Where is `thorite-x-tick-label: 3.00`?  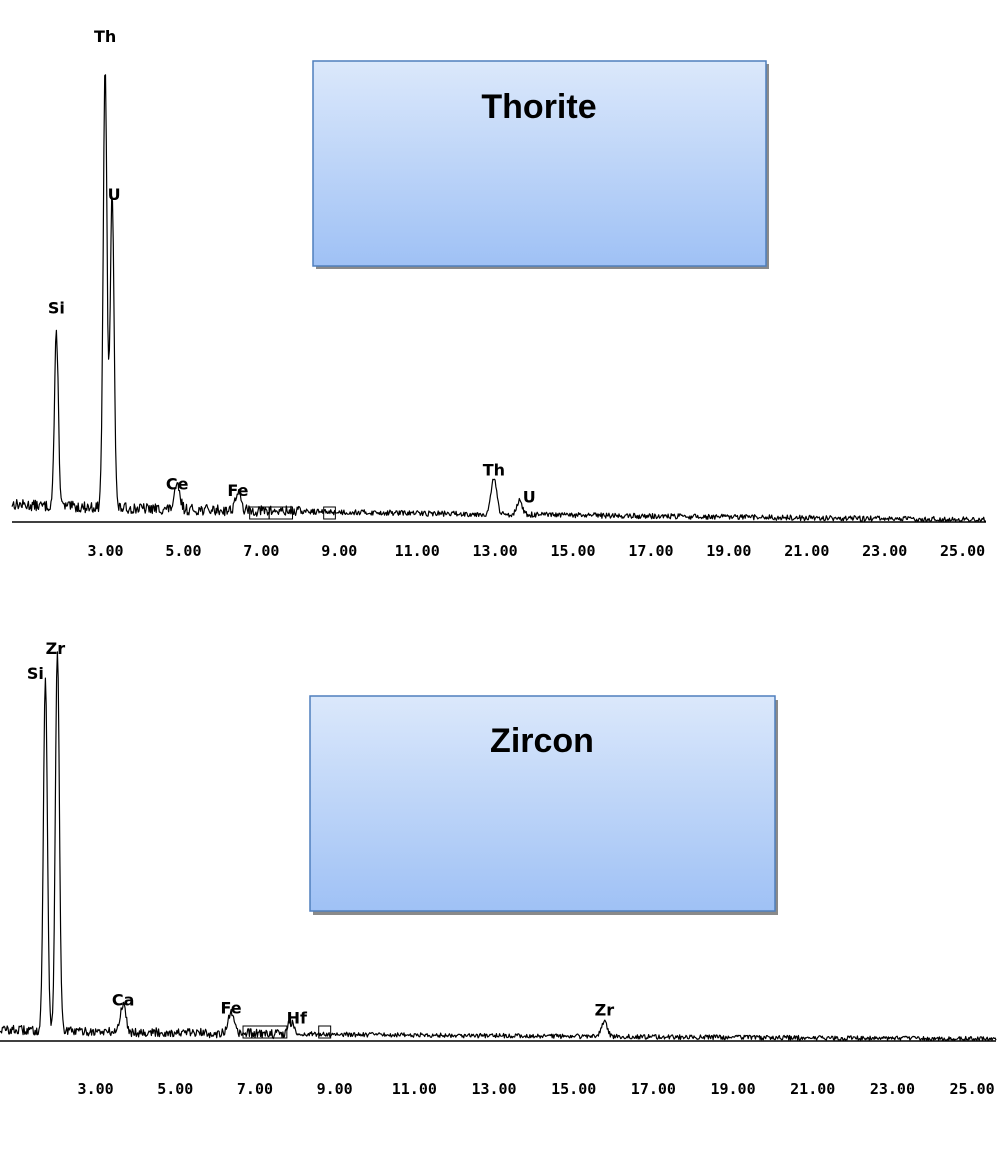 thorite-x-tick-label: 3.00 is located at coordinates (105, 551).